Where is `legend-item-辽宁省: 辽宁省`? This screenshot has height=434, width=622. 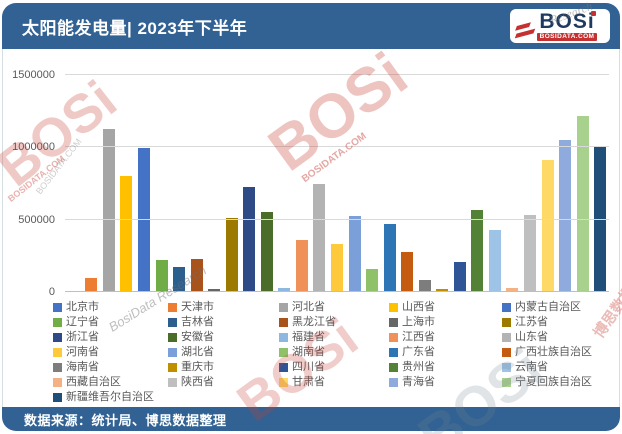 legend-item-辽宁省: 辽宁省 is located at coordinates (110, 322).